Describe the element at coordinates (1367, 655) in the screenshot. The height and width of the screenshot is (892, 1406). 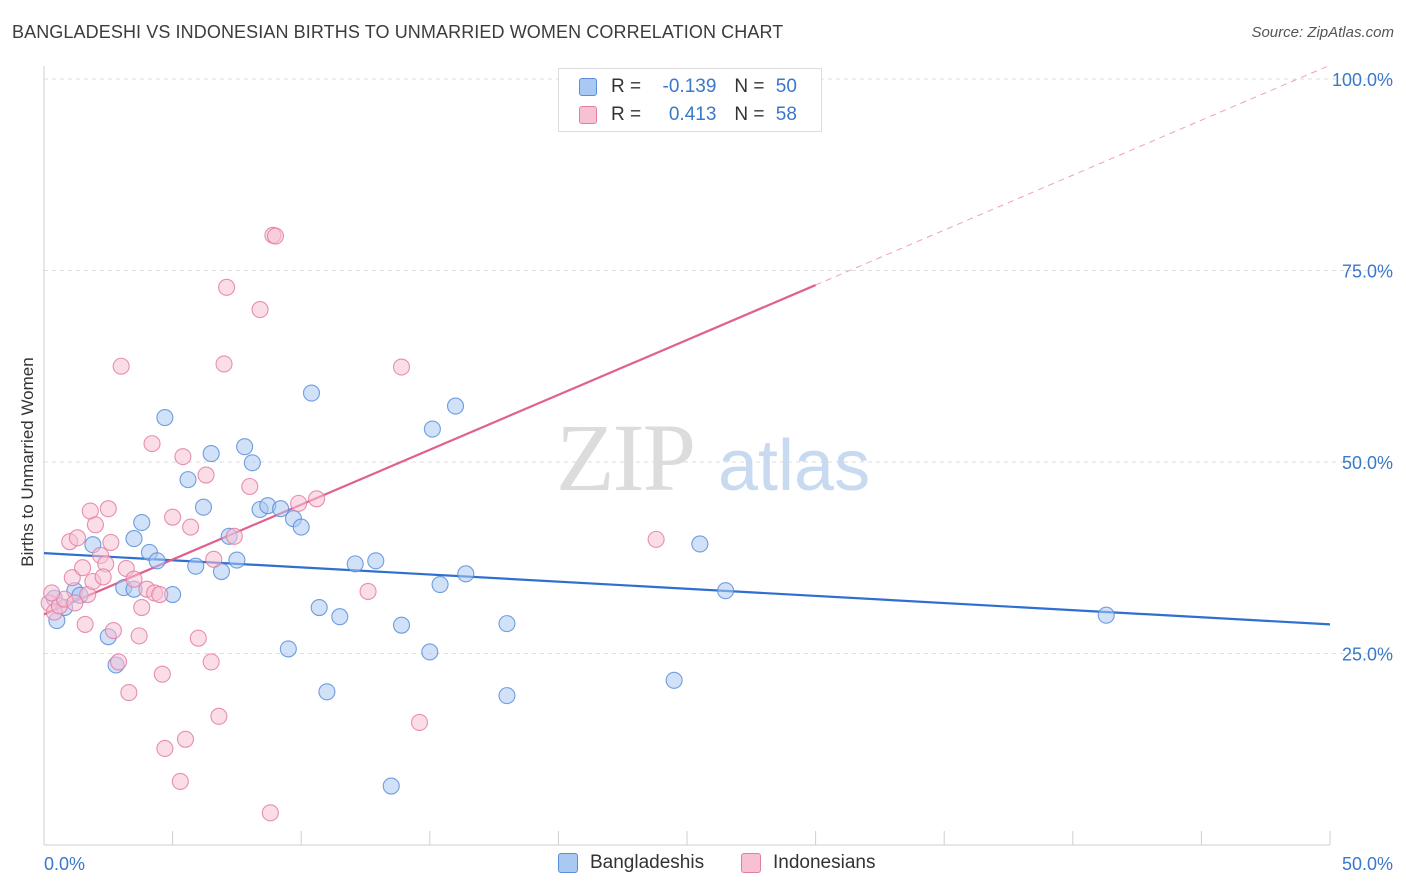
I see `y-tick-label: 25.0%` at that location.